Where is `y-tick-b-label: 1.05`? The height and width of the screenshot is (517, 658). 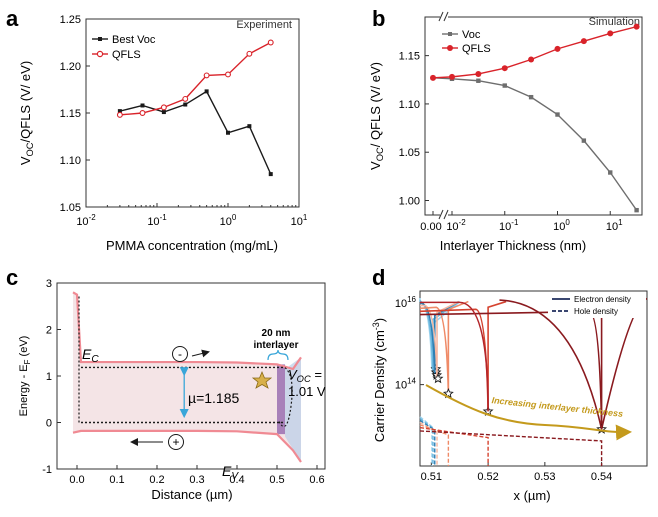 y-tick-b-label: 1.05 is located at coordinates (409, 153).